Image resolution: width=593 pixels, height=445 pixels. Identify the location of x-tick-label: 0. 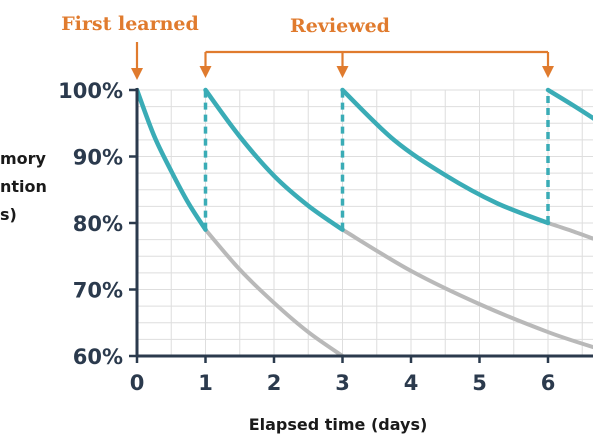
(137, 383).